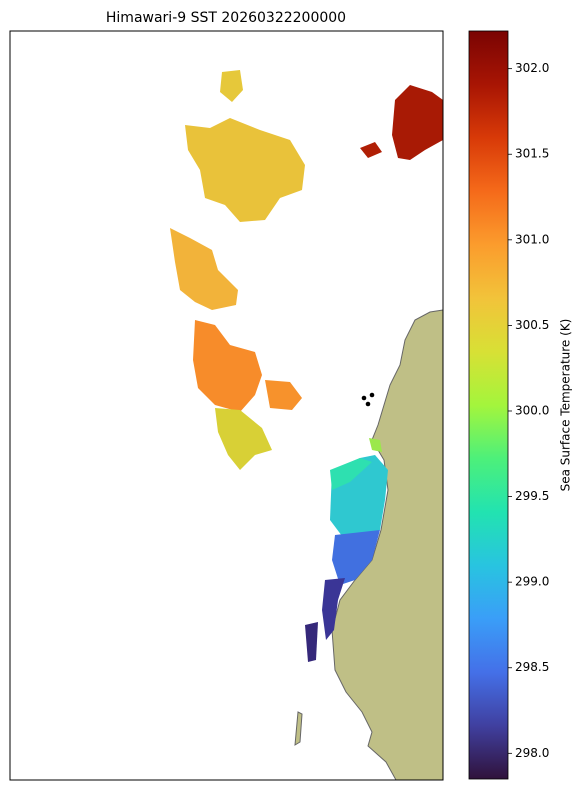 This screenshot has width=585, height=790. Describe the element at coordinates (532, 582) in the screenshot. I see `colorbar-tick-label: 299.0` at that location.